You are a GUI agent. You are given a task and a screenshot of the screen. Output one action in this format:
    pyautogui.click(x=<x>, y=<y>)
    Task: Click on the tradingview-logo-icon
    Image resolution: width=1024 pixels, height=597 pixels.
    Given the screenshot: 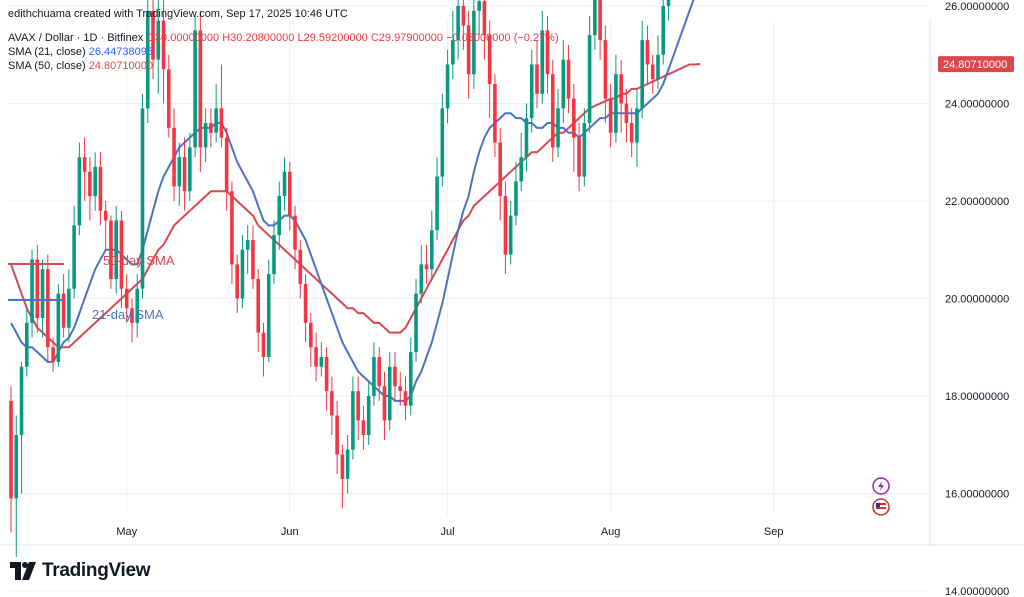 What is the action you would take?
    pyautogui.click(x=23, y=571)
    